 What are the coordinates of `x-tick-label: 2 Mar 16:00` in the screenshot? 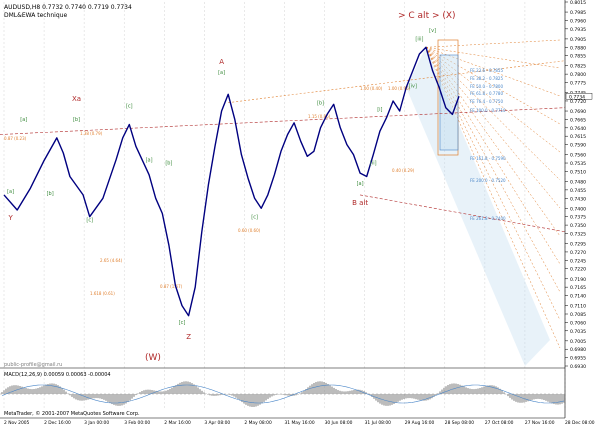 It's located at (177, 423).